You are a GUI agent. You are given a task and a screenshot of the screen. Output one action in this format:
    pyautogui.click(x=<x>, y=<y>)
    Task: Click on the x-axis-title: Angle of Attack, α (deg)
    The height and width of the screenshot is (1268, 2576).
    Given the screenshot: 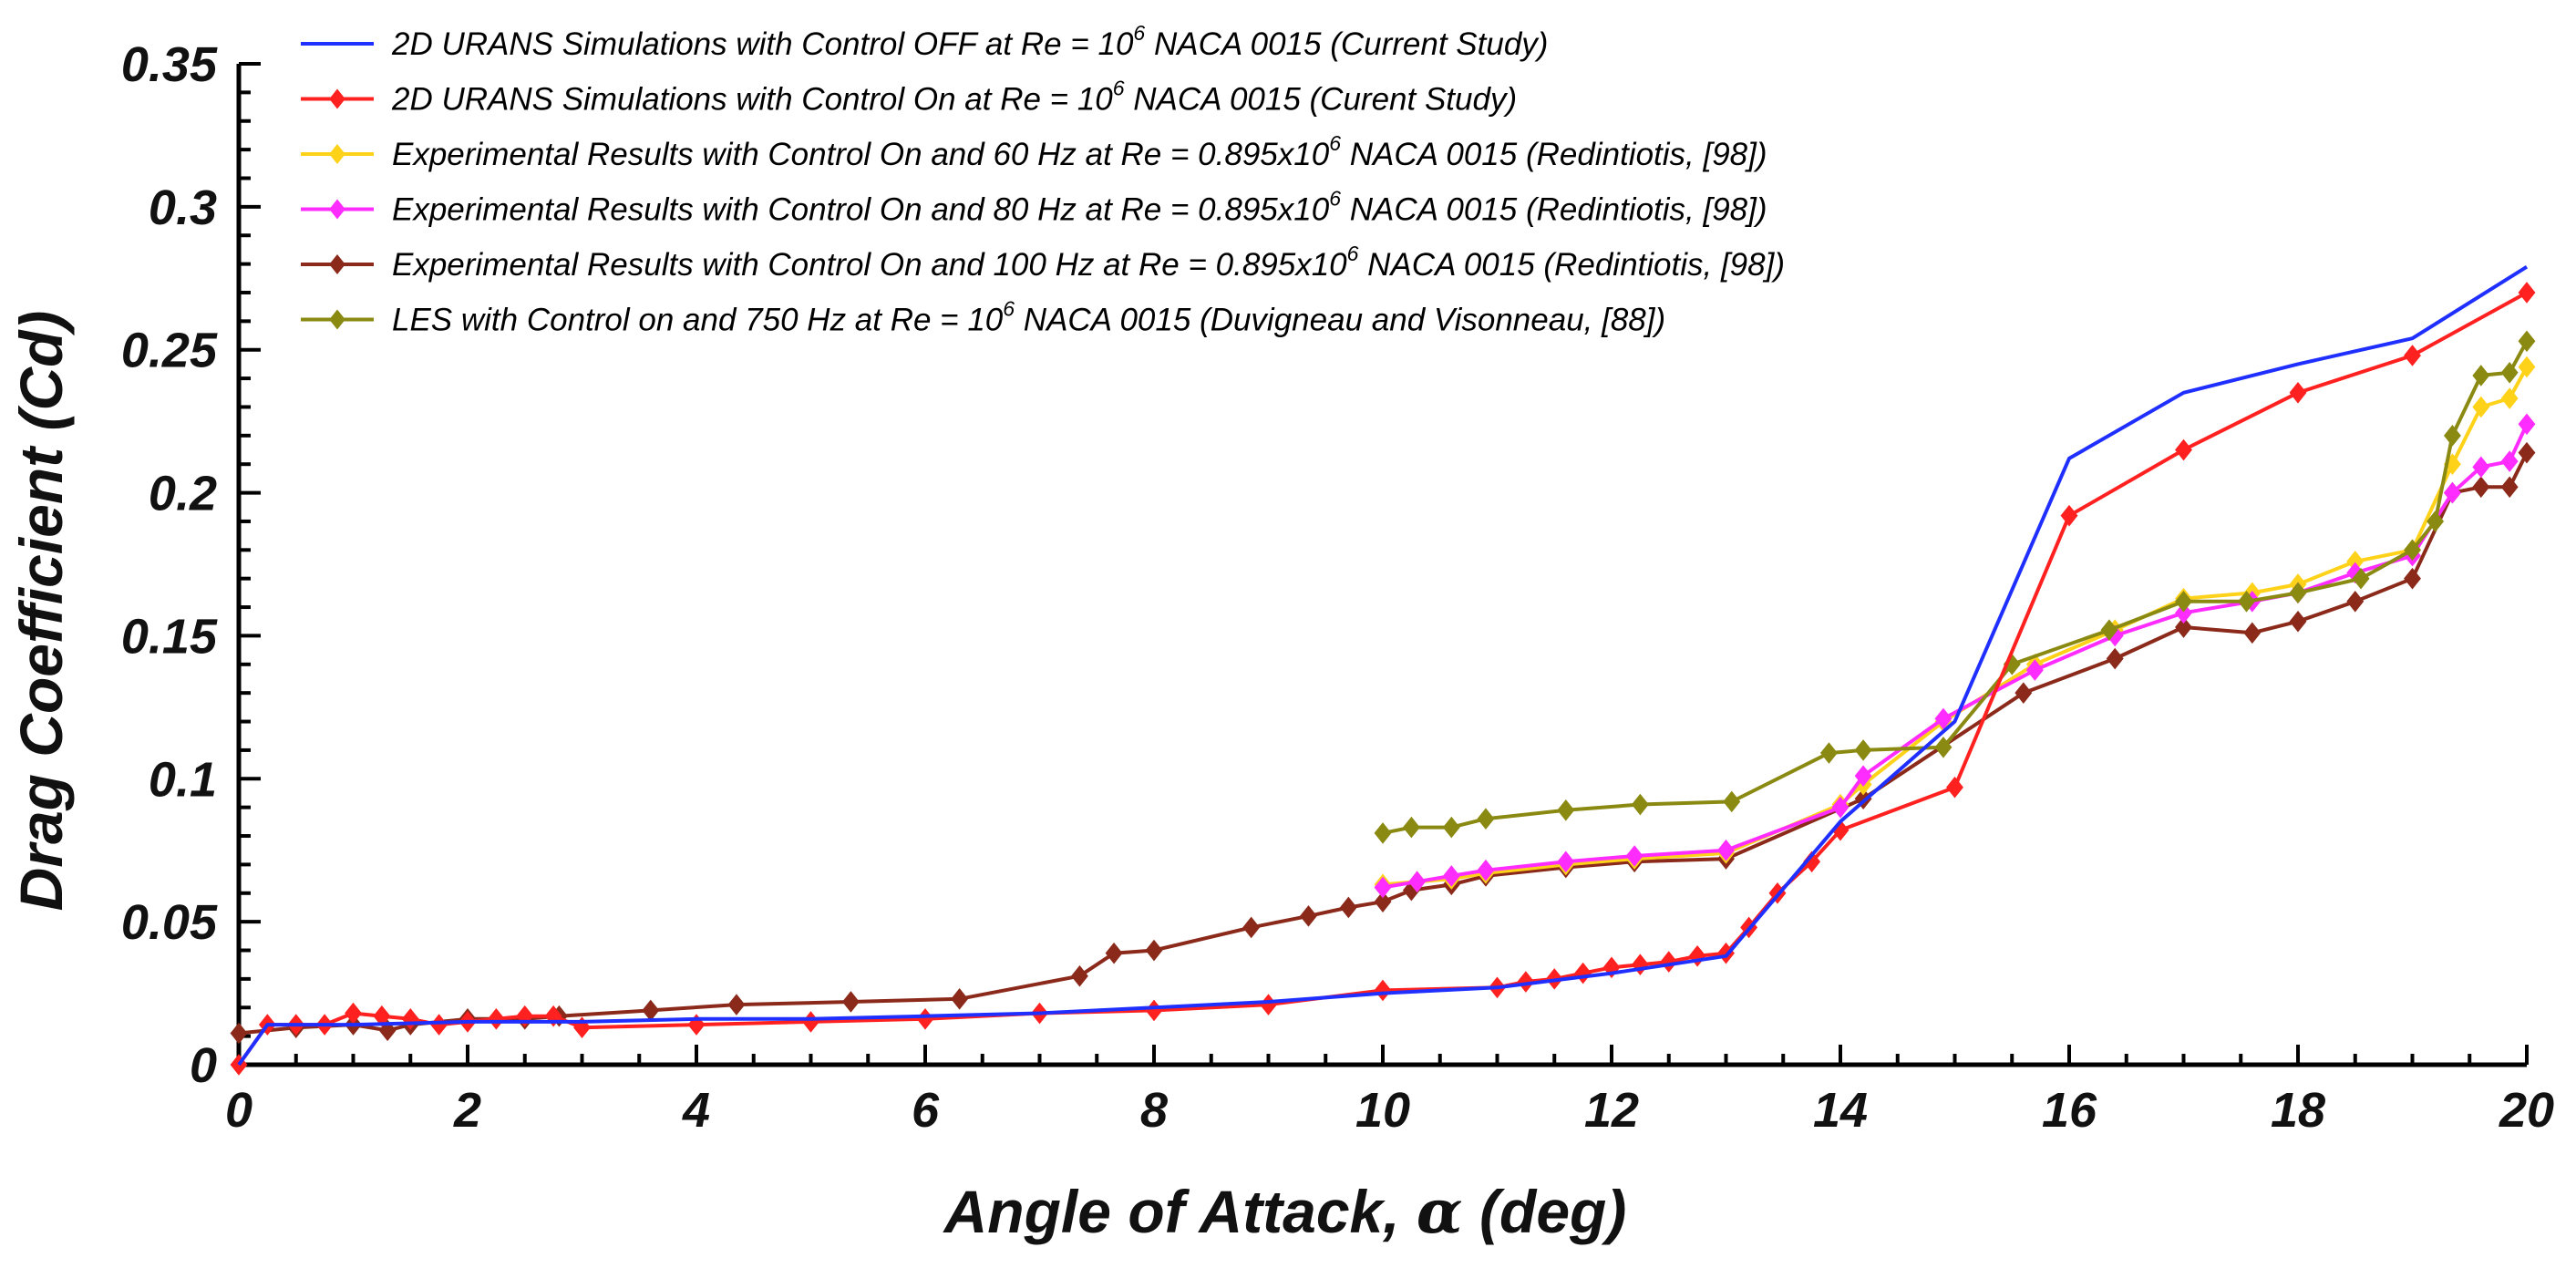 What is the action you would take?
    pyautogui.click(x=1285, y=1212)
    